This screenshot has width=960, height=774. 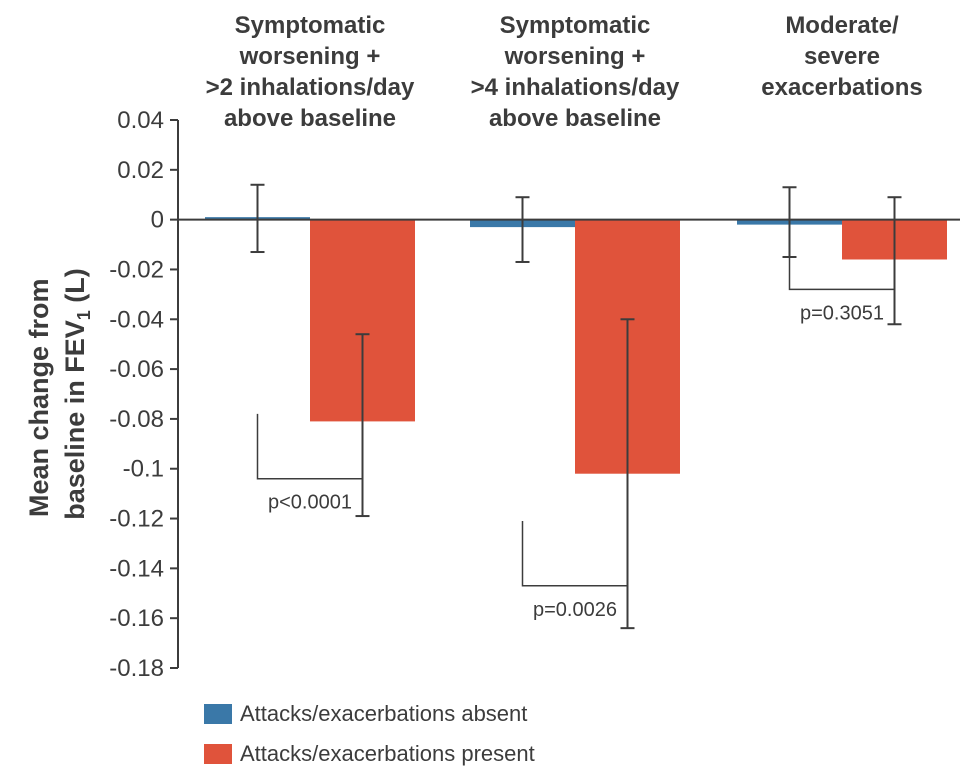 What do you see at coordinates (384, 713) in the screenshot?
I see `legend-label-absent: Attacks/exacerbations absent` at bounding box center [384, 713].